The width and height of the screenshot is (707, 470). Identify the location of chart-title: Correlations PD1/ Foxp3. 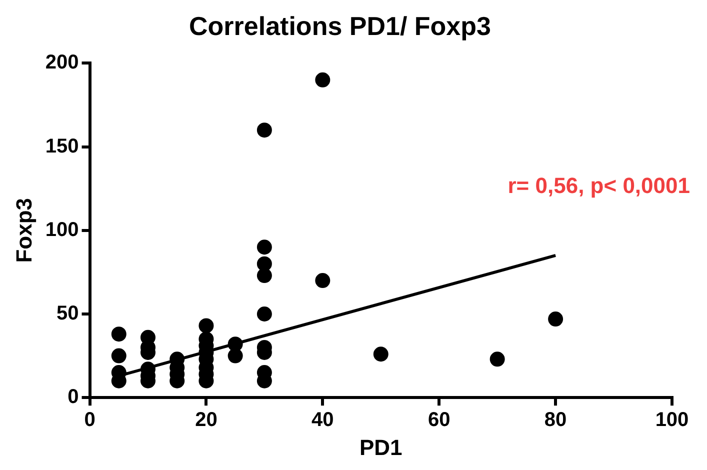
(340, 25).